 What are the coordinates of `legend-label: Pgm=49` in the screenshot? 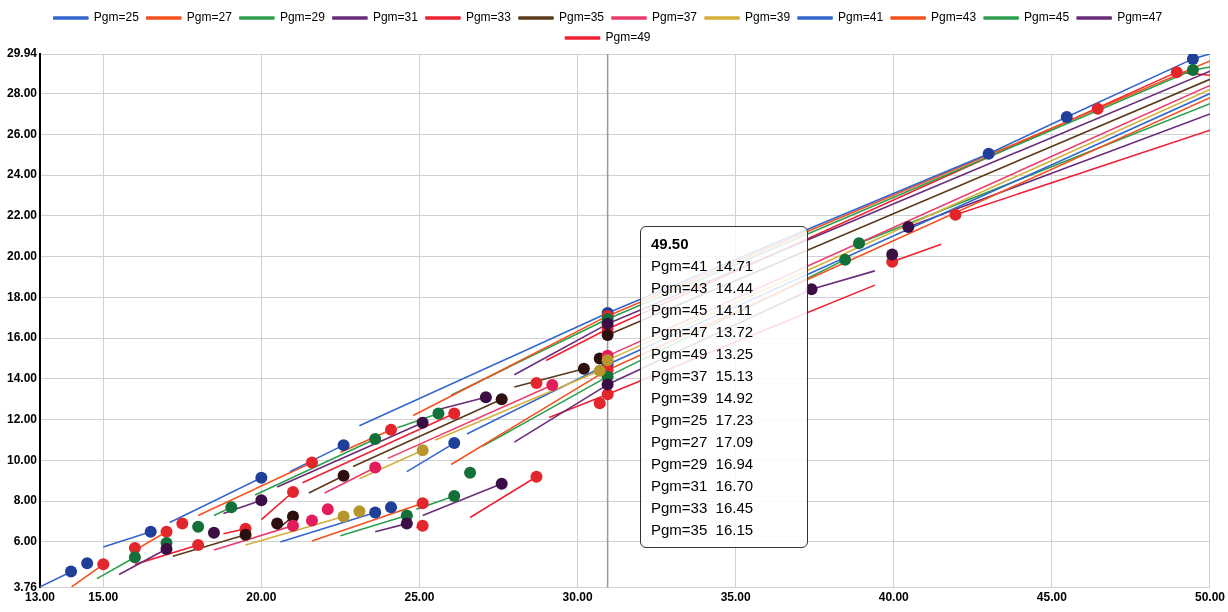 It's located at (628, 37).